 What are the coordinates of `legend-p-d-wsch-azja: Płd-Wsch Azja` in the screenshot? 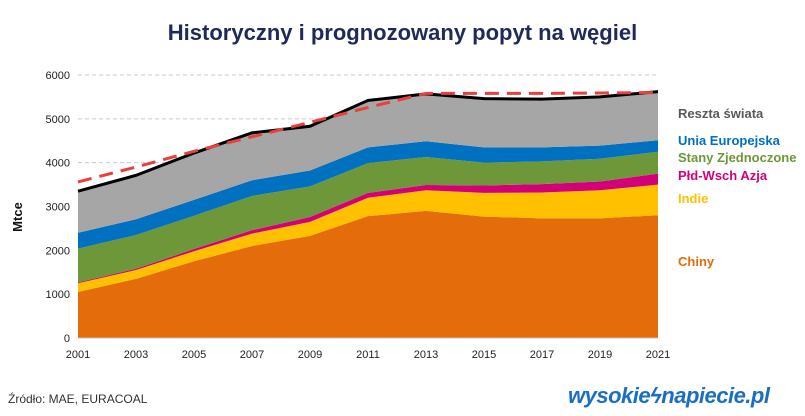 It's located at (723, 175).